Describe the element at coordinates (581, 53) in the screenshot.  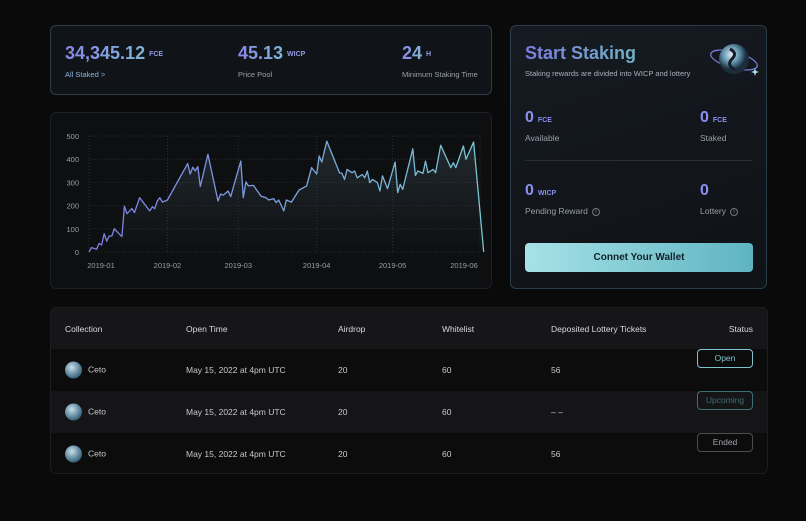
I see `staking-title: Start Staking` at that location.